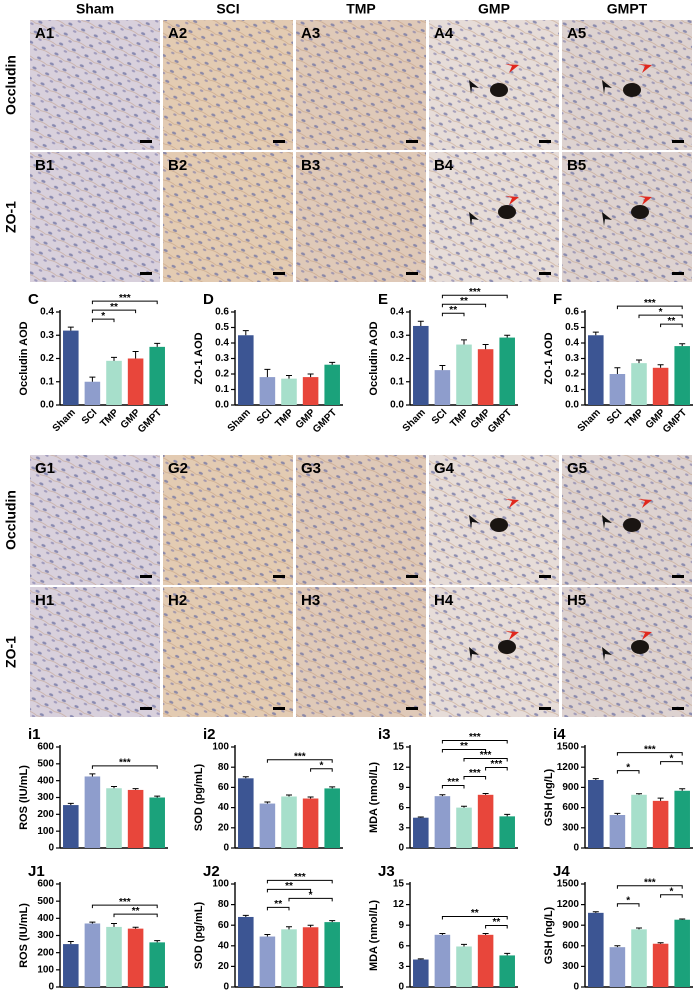  Describe the element at coordinates (401, 966) in the screenshot. I see `y-tick-label: 3` at that location.